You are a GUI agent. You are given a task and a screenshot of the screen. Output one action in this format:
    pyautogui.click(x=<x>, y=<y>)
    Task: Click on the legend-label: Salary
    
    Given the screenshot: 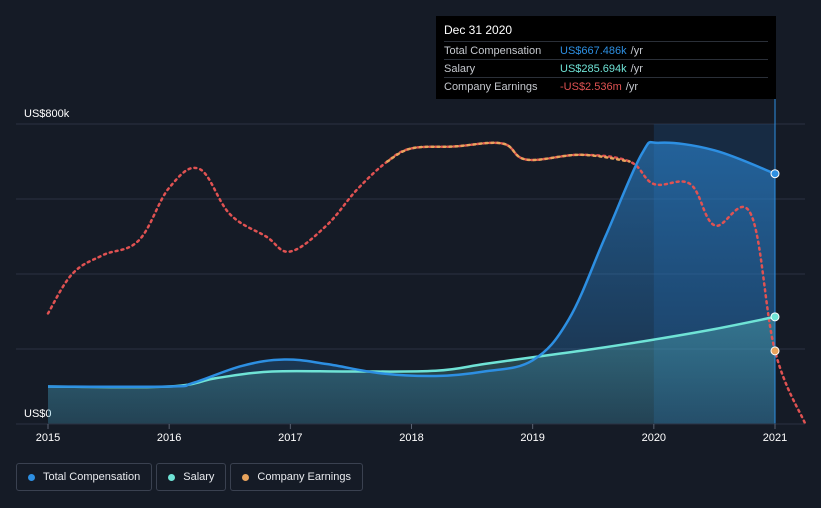 What is the action you would take?
    pyautogui.click(x=199, y=477)
    